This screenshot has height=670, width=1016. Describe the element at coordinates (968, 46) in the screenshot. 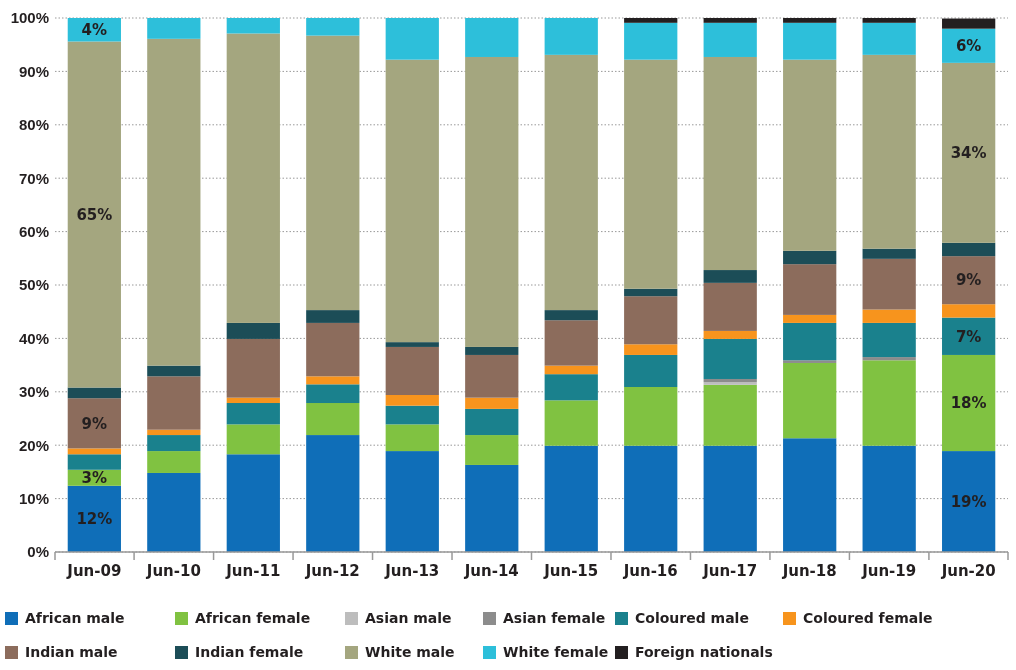

I see `data-label: 6%` at that location.